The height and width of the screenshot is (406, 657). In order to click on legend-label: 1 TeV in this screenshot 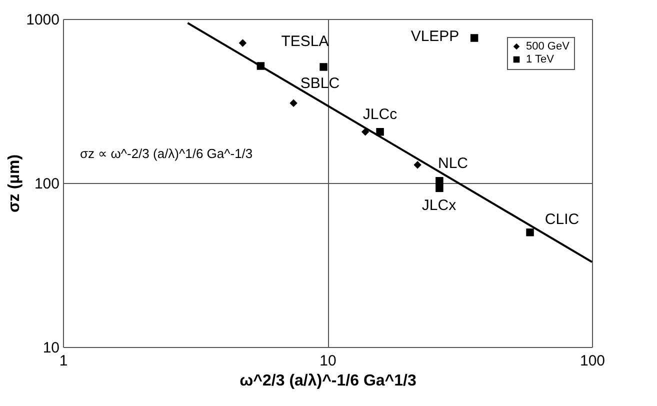, I will do `click(540, 60)`.